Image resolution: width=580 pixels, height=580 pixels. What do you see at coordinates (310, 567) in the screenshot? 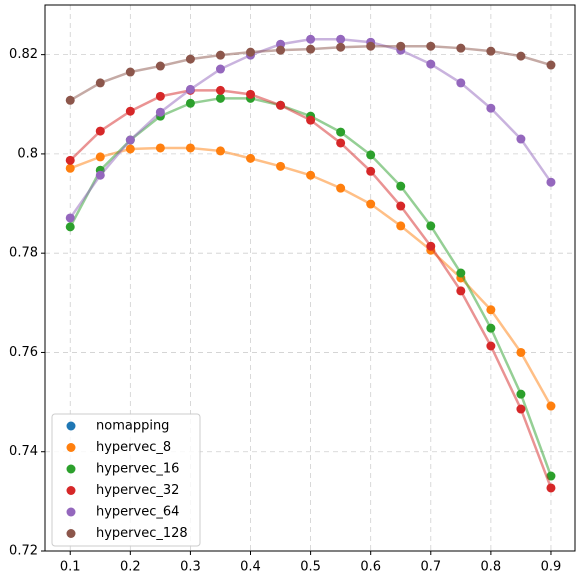
I see `x-tick-label: 0.5` at bounding box center [310, 567].